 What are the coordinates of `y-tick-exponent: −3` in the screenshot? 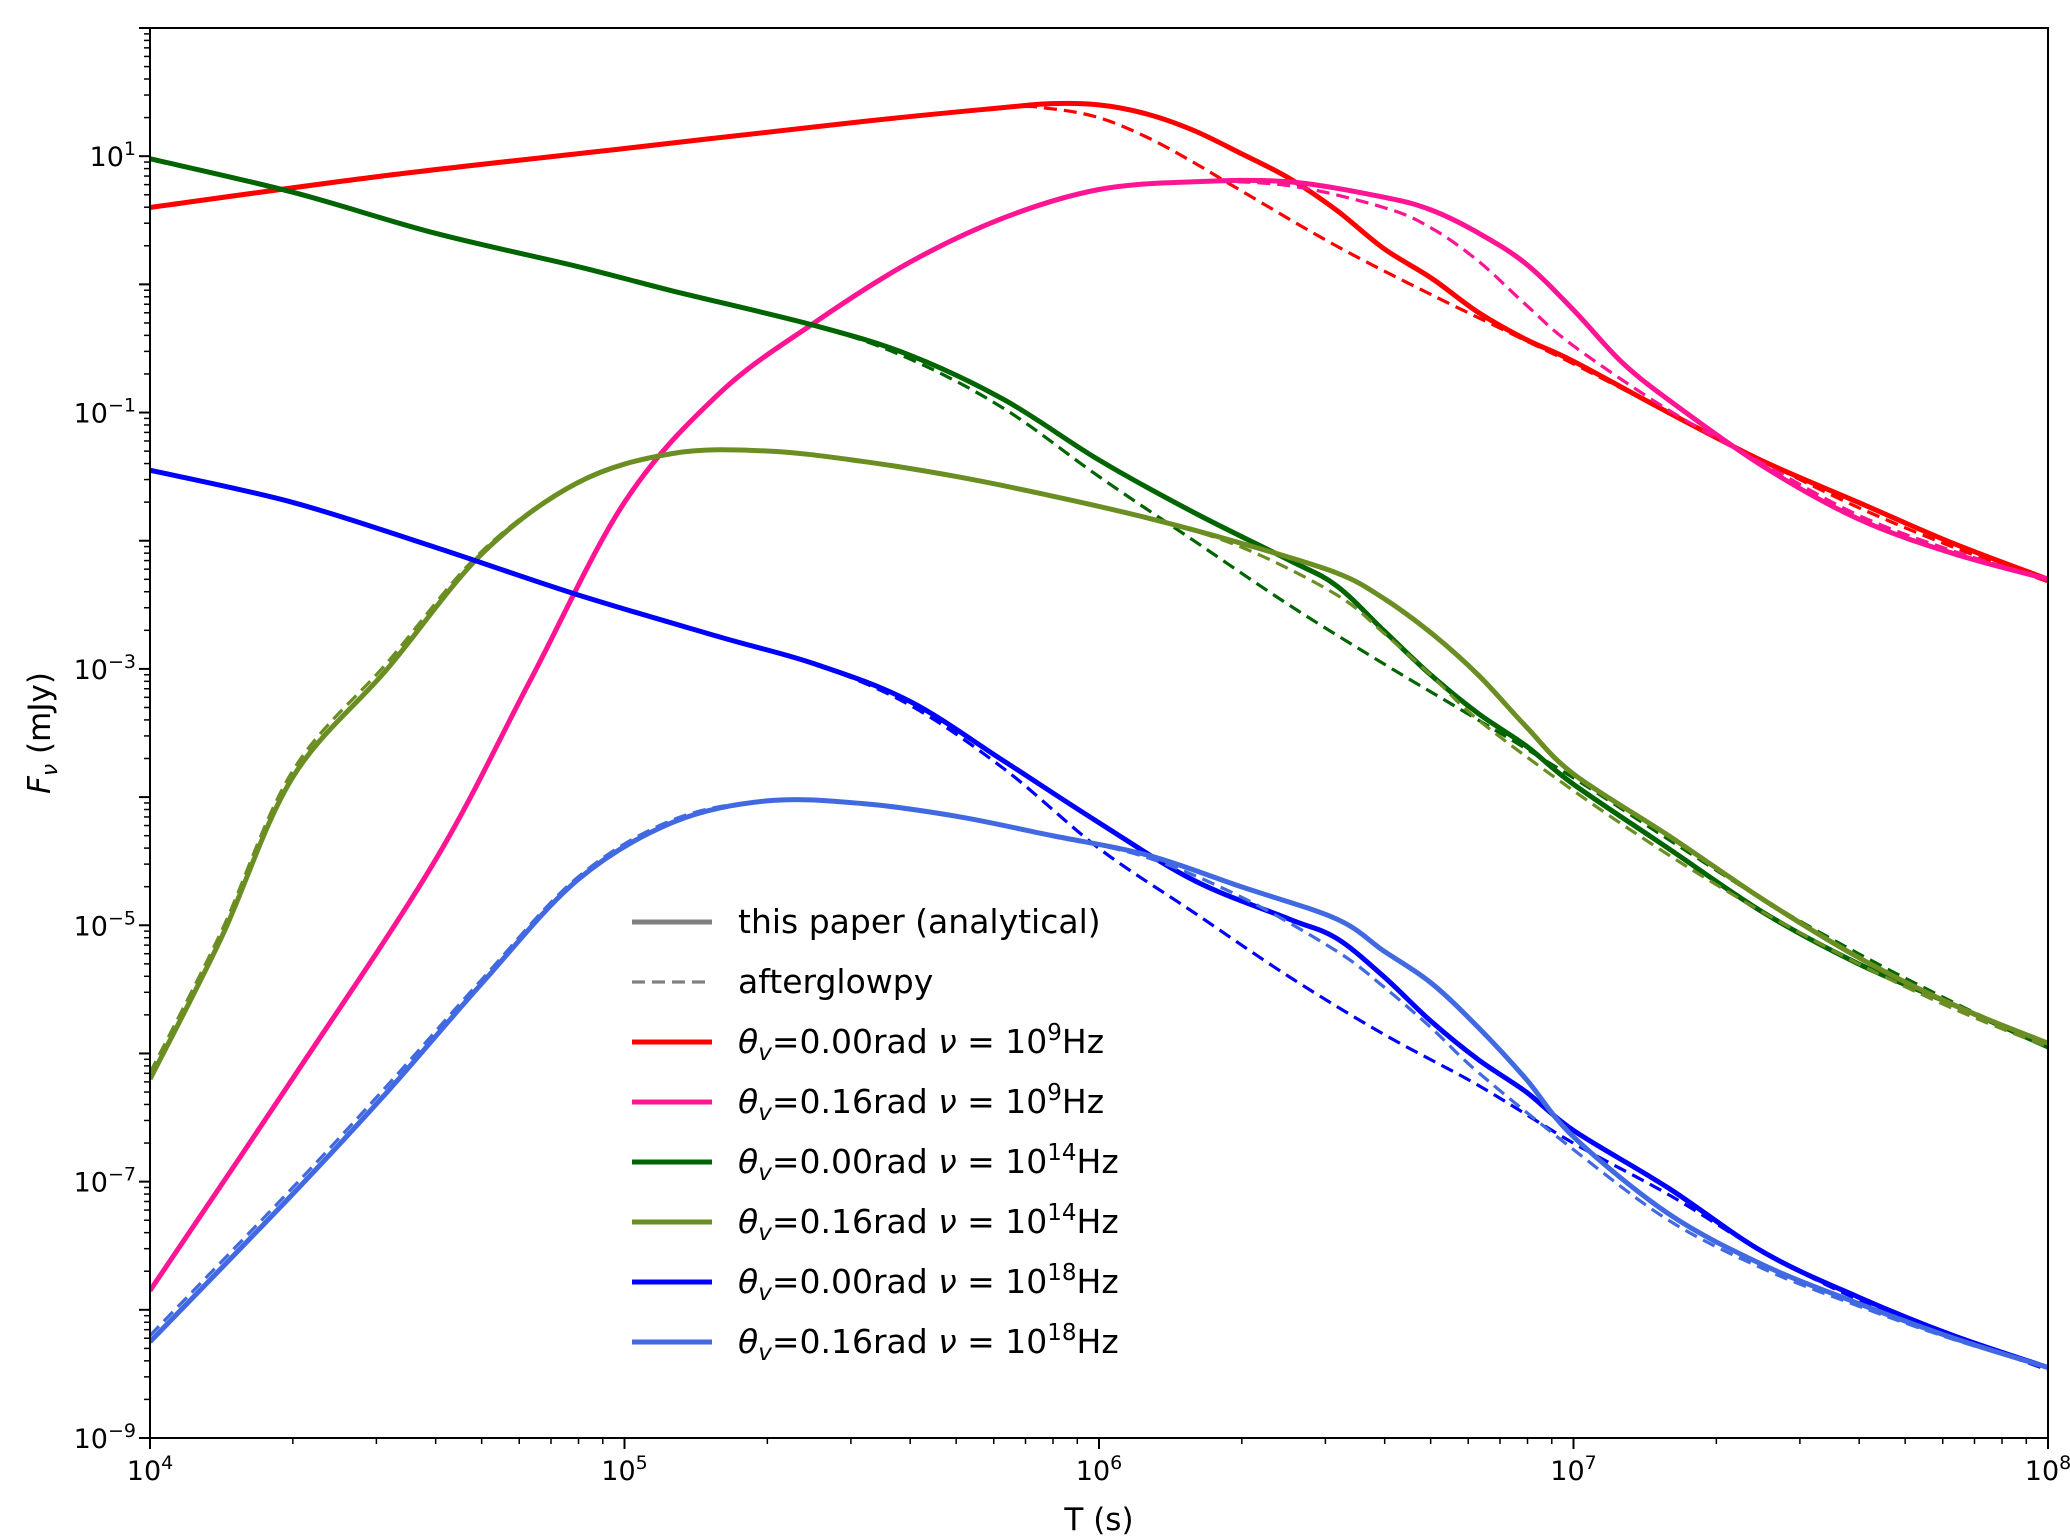 It's located at (122, 662).